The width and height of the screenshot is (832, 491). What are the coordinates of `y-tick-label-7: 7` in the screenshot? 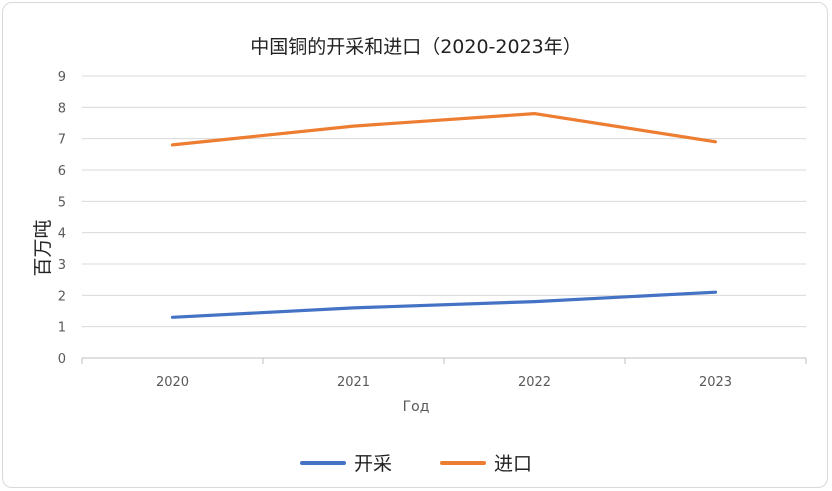 It's located at (62, 140).